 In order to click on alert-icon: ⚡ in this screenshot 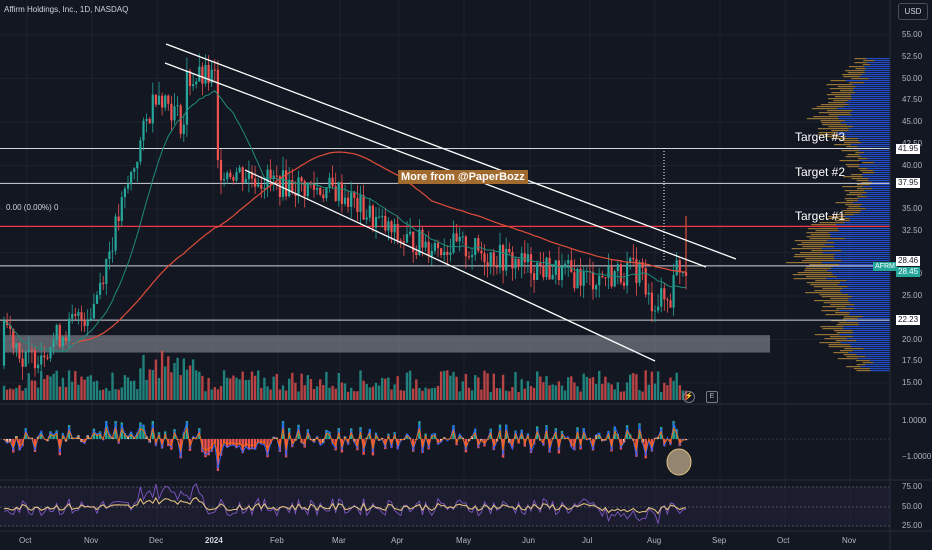, I will do `click(689, 397)`.